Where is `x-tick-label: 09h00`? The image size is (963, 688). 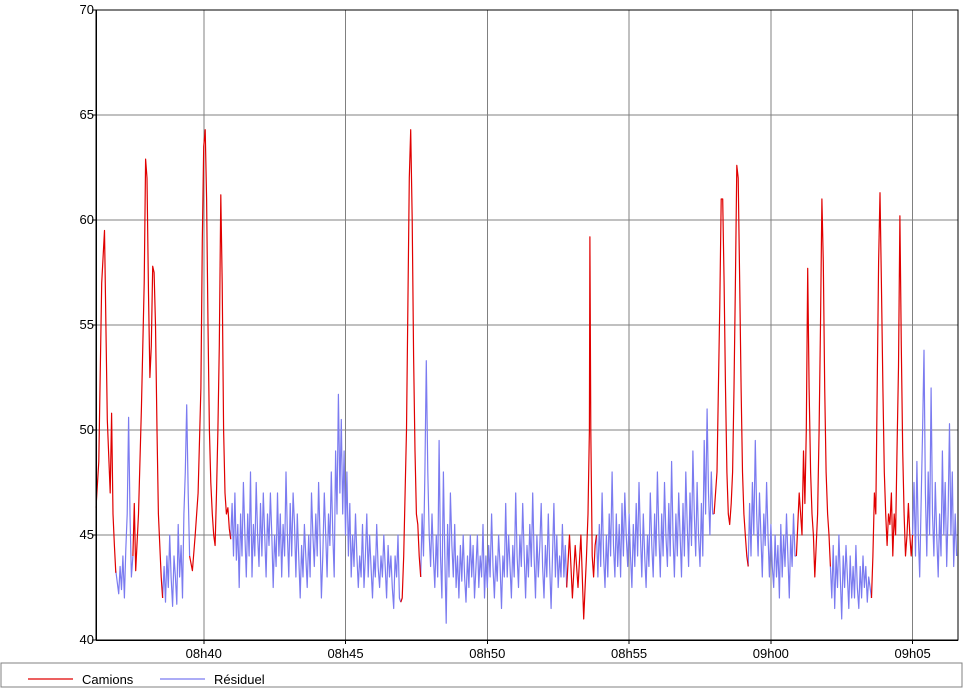 x-tick-label: 09h00 is located at coordinates (771, 653).